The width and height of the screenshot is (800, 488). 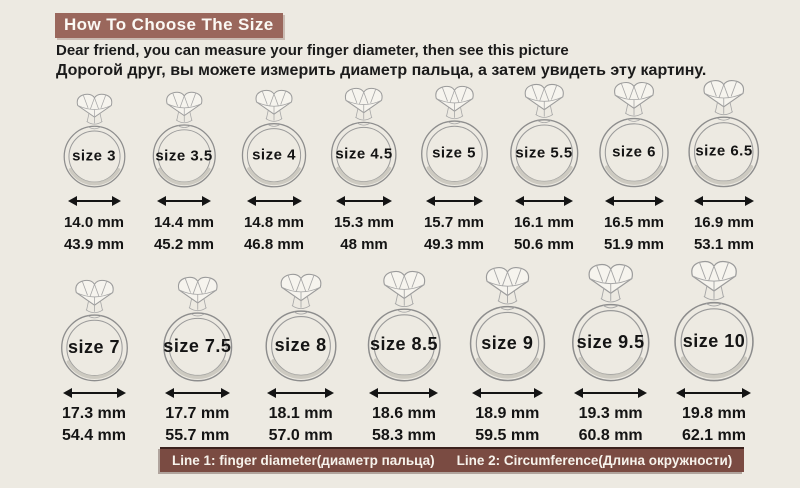 What do you see at coordinates (300, 345) in the screenshot?
I see `ring-size-label: size 8` at bounding box center [300, 345].